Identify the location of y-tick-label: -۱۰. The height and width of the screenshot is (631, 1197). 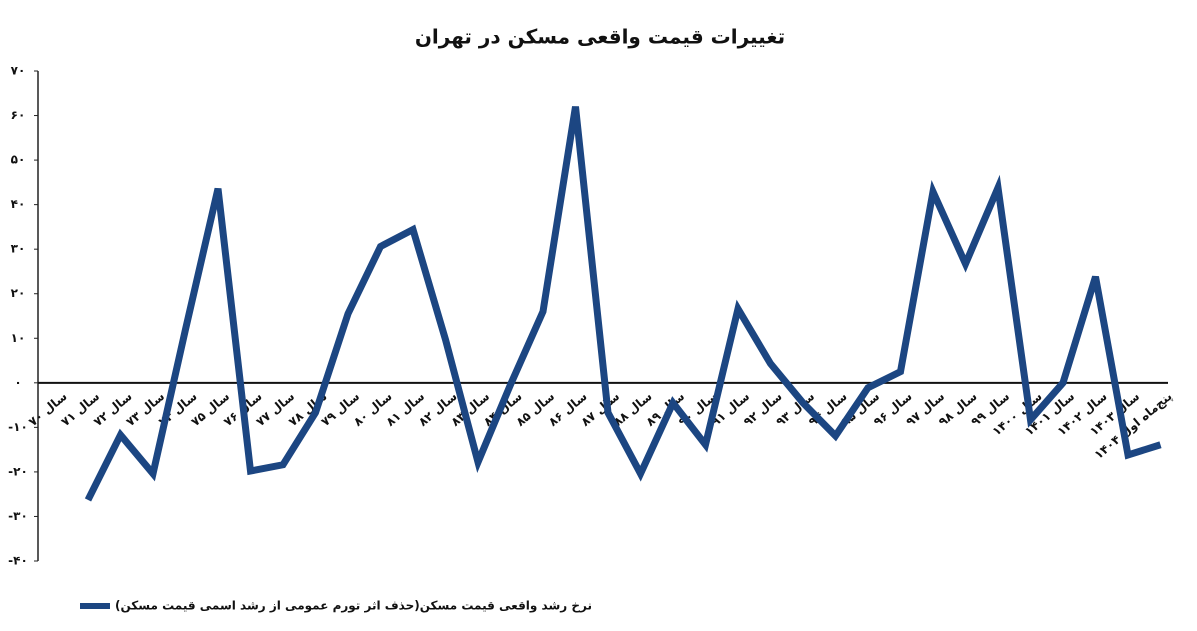
(18, 427).